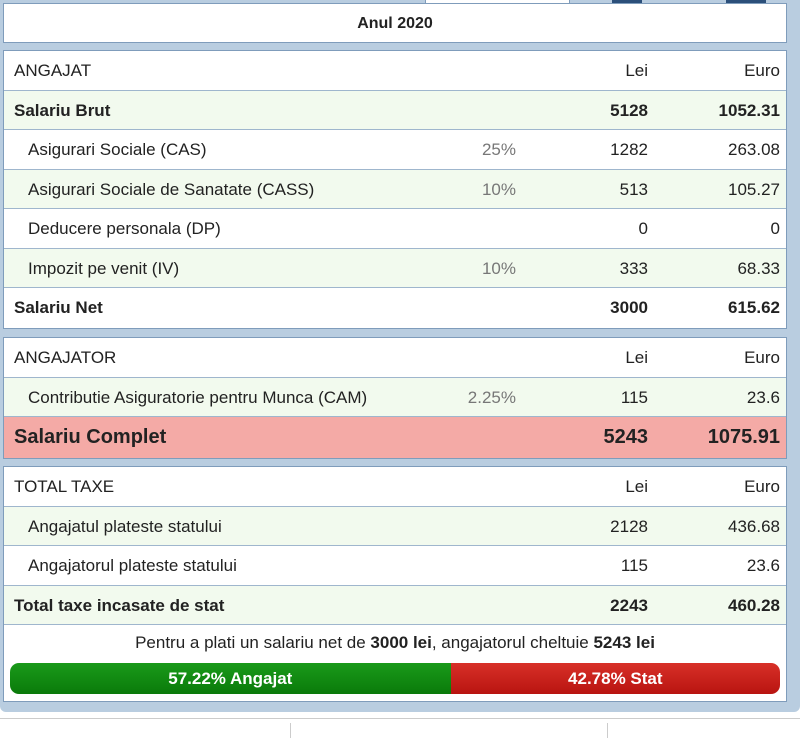 The width and height of the screenshot is (800, 738). I want to click on table-header: ANGAJATOR Lei Euro, so click(395, 358).